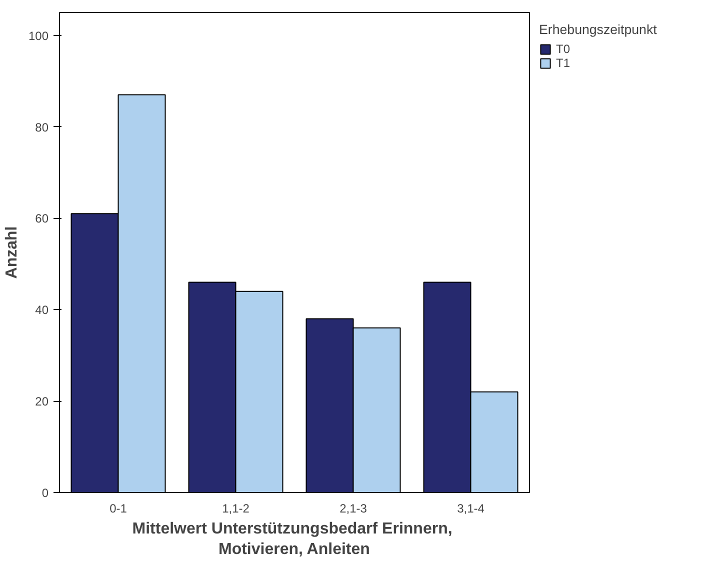 The width and height of the screenshot is (704, 578). What do you see at coordinates (45, 493) in the screenshot?
I see `y-tick-label: 0` at bounding box center [45, 493].